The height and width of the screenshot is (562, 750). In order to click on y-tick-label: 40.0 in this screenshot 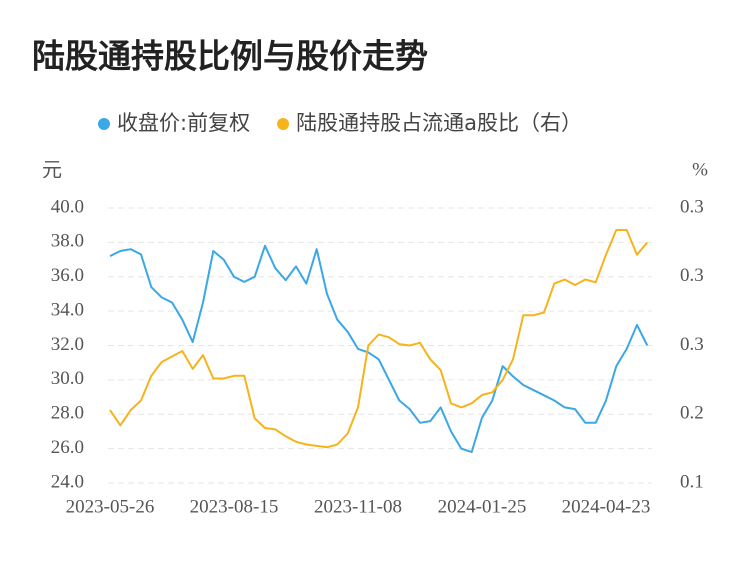, I will do `click(67, 206)`.